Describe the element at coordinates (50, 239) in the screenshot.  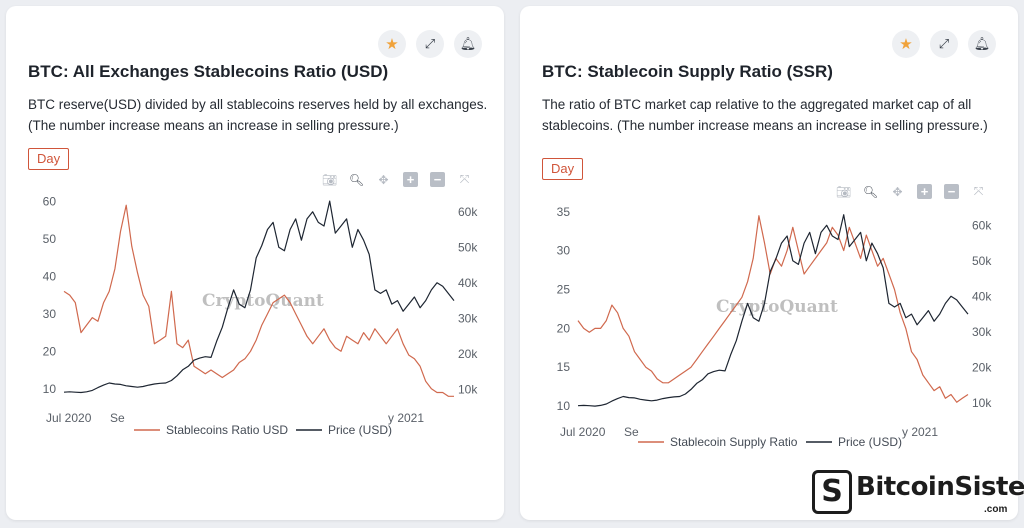
I see `y-left-tick-label: 50` at that location.